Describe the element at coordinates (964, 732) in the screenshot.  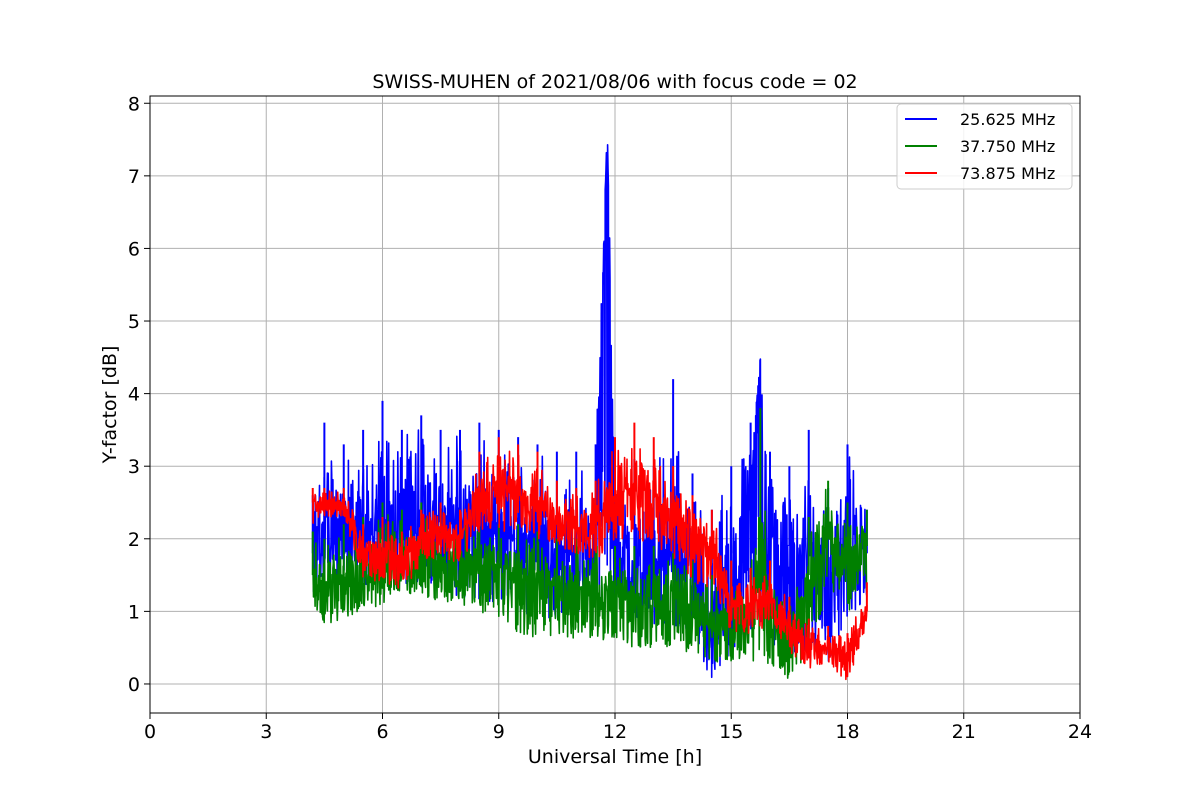
I see `x-tick-label: 21` at that location.